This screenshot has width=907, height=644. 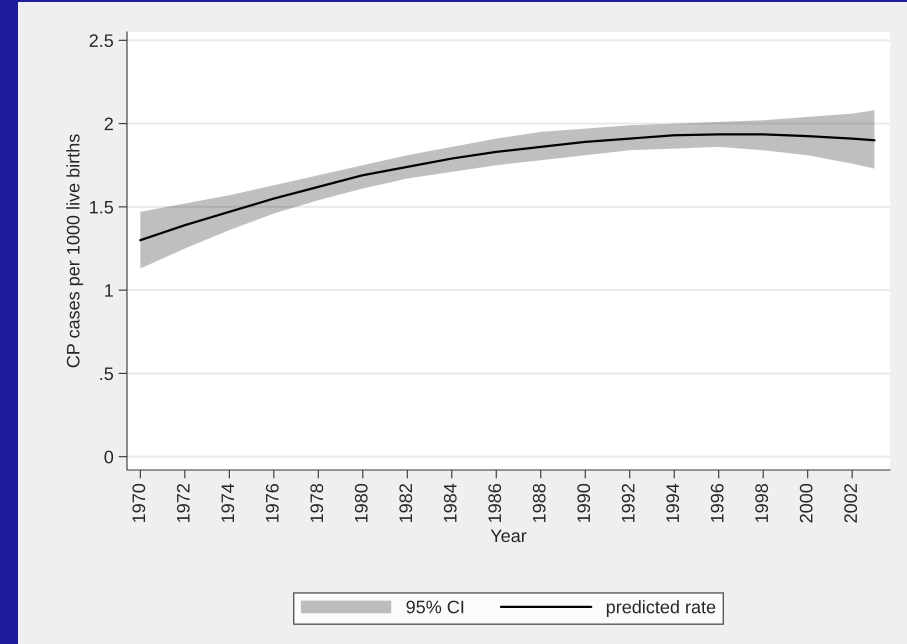 What do you see at coordinates (361, 503) in the screenshot?
I see `x-tick-label: 1980` at bounding box center [361, 503].